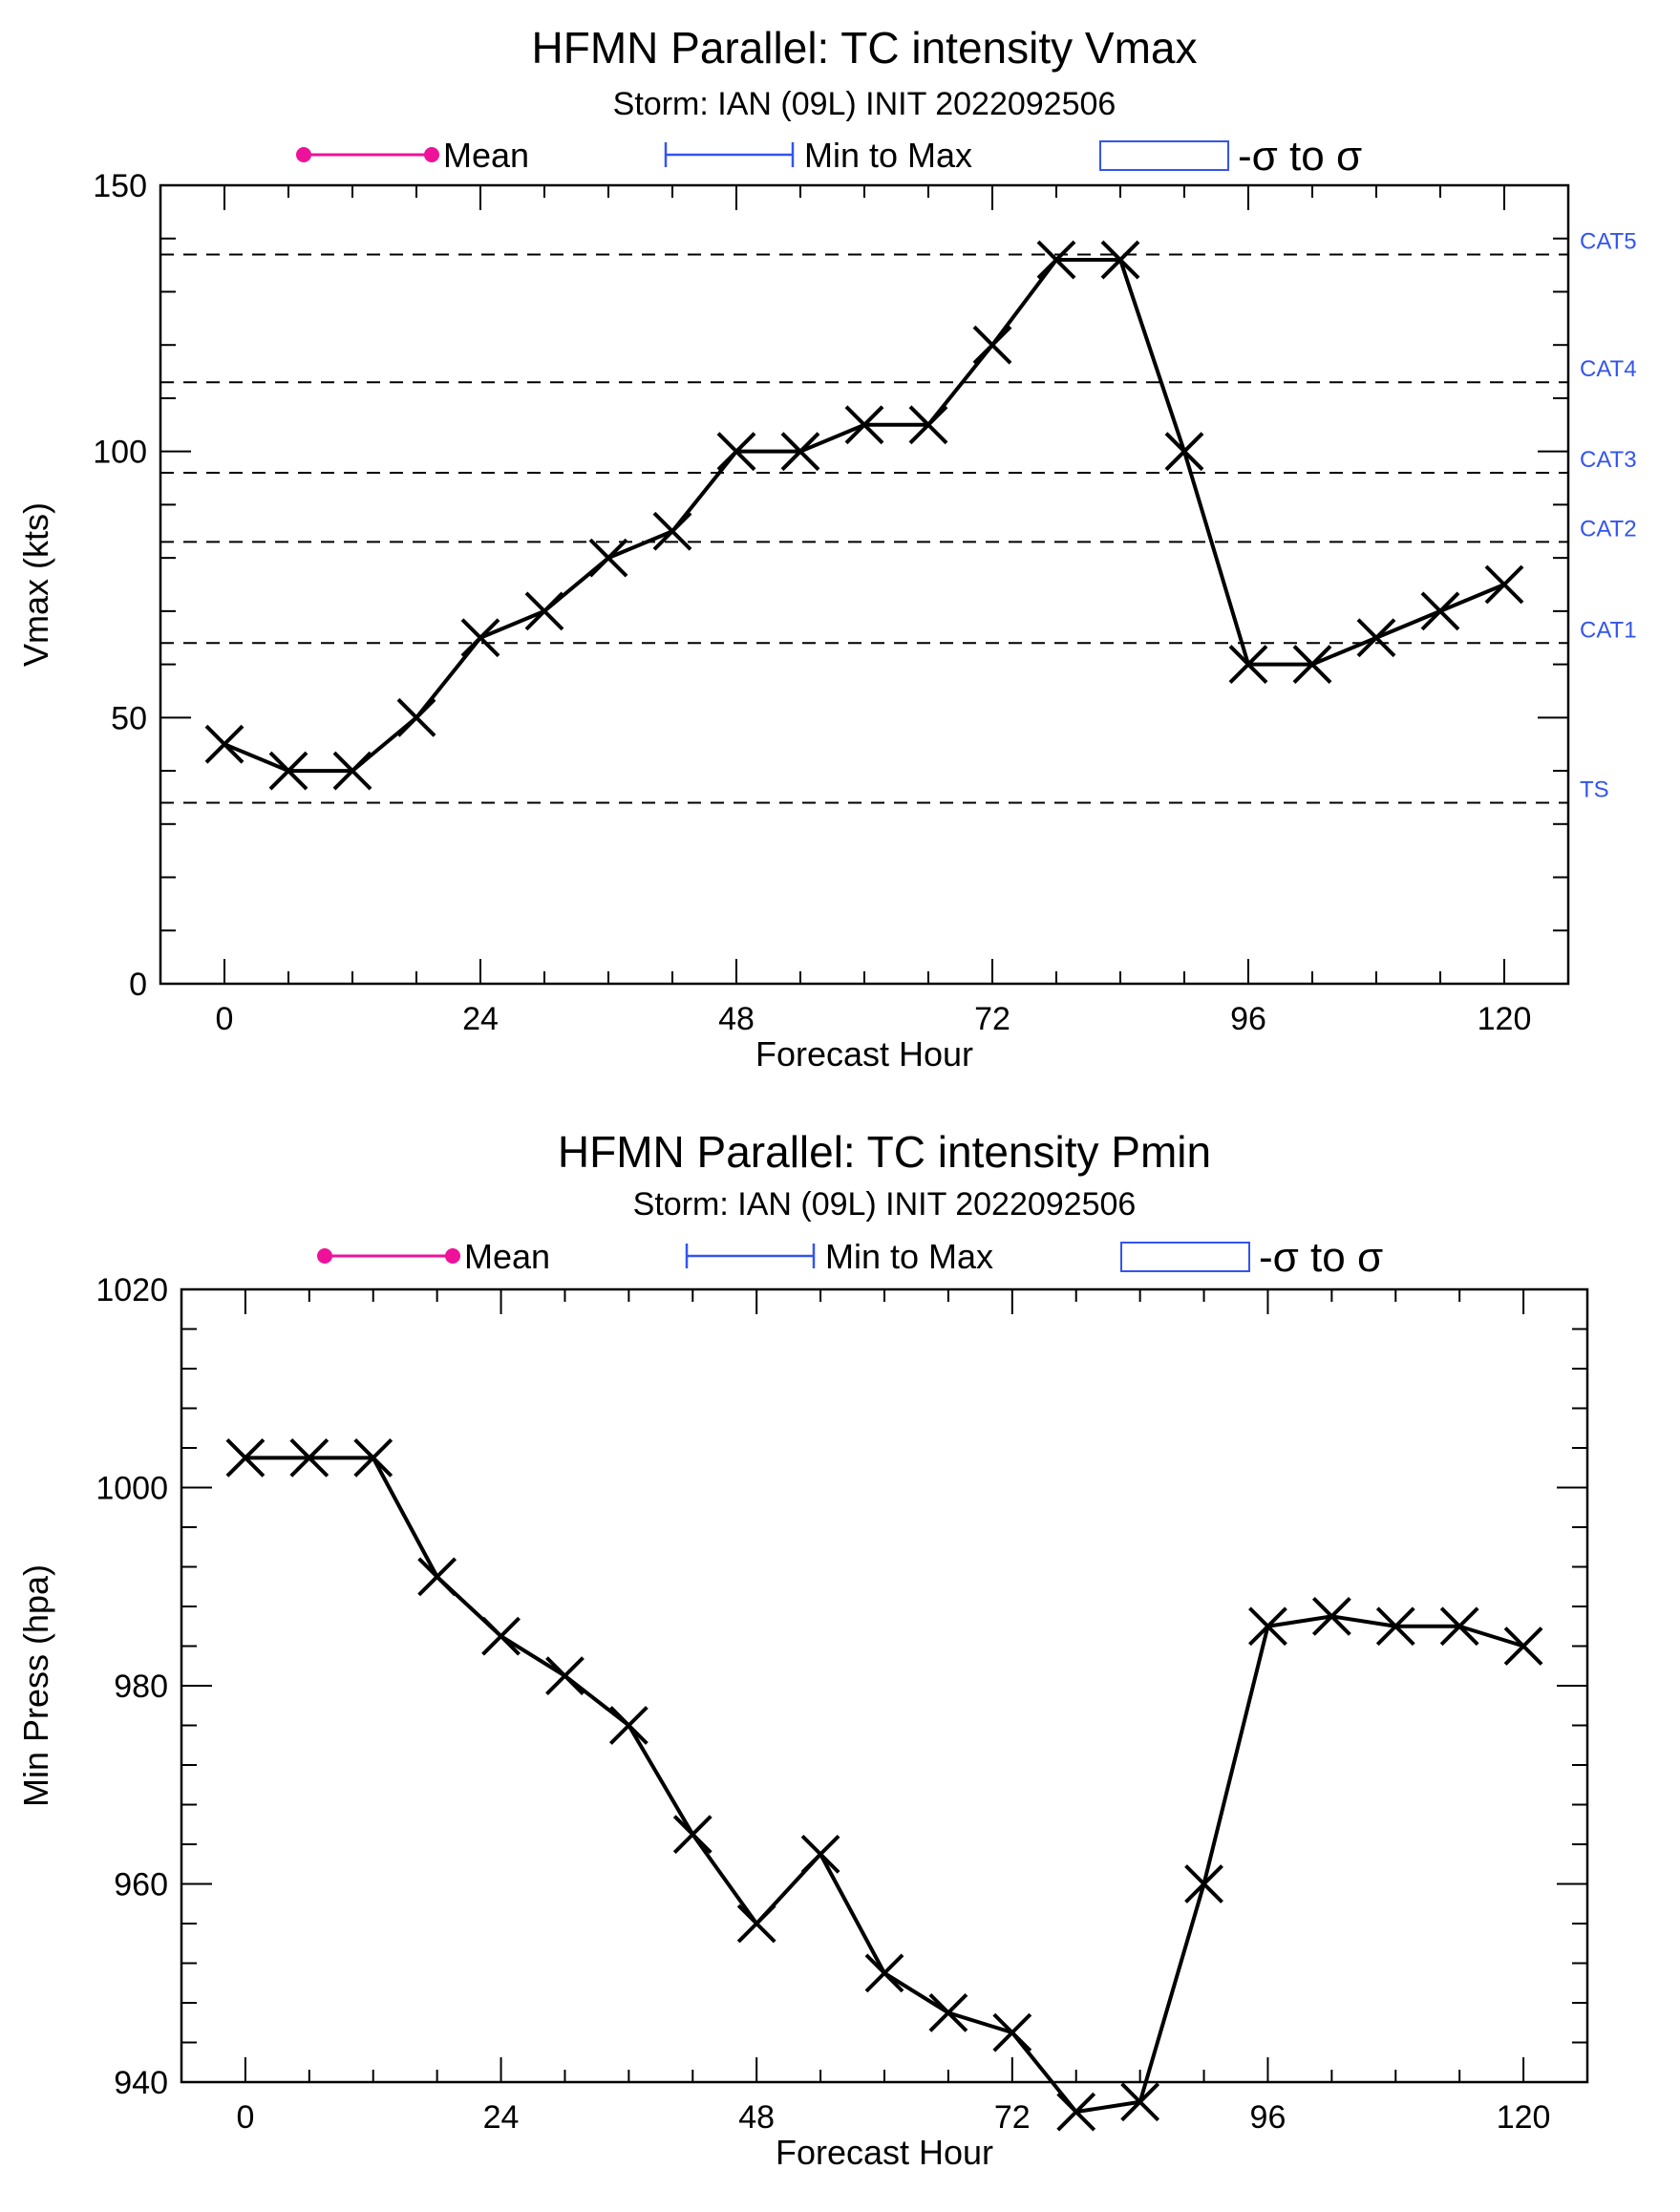 The image size is (1680, 2212). Describe the element at coordinates (35, 584) in the screenshot. I see `y-axis-label: Vmax (kts)` at that location.